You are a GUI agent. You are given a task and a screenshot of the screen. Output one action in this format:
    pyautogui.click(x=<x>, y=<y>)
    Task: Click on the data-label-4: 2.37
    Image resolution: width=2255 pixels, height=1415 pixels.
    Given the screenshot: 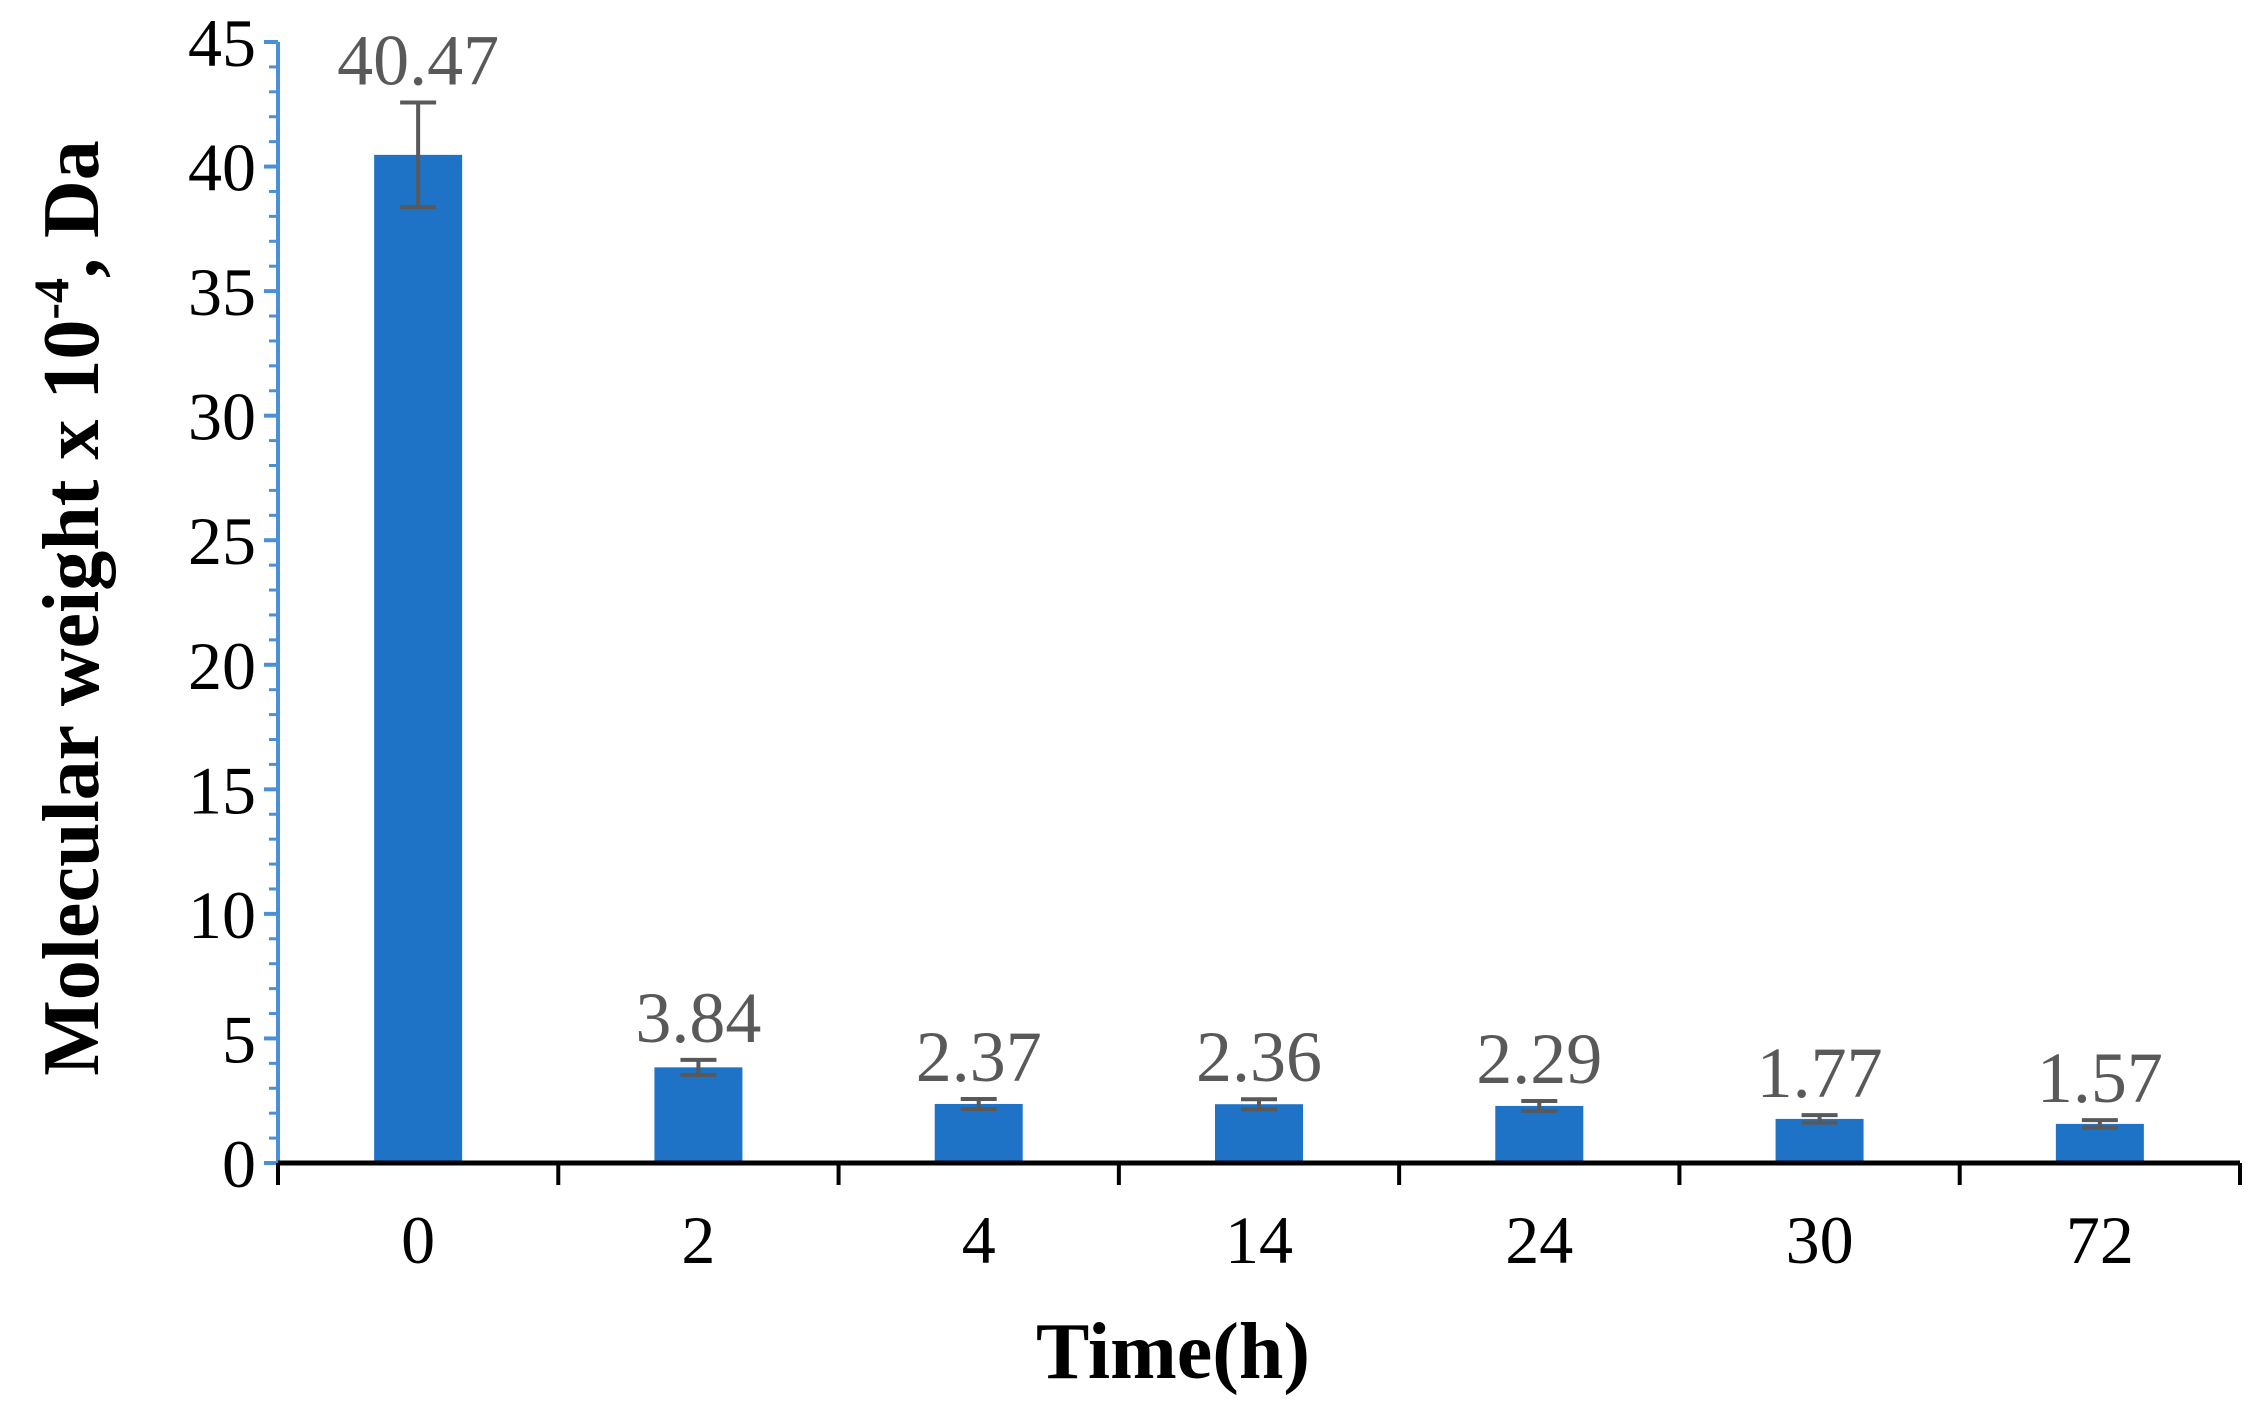 What is the action you would take?
    pyautogui.click(x=979, y=1057)
    